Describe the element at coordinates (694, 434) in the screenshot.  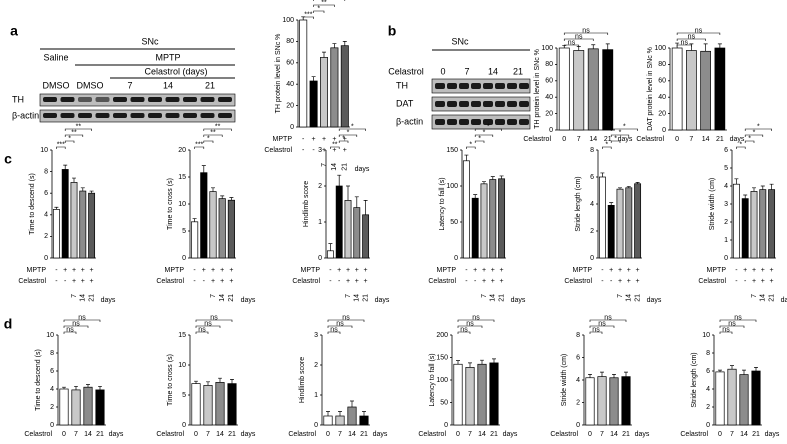
I see `x-axis-label: Celastrol` at that location.